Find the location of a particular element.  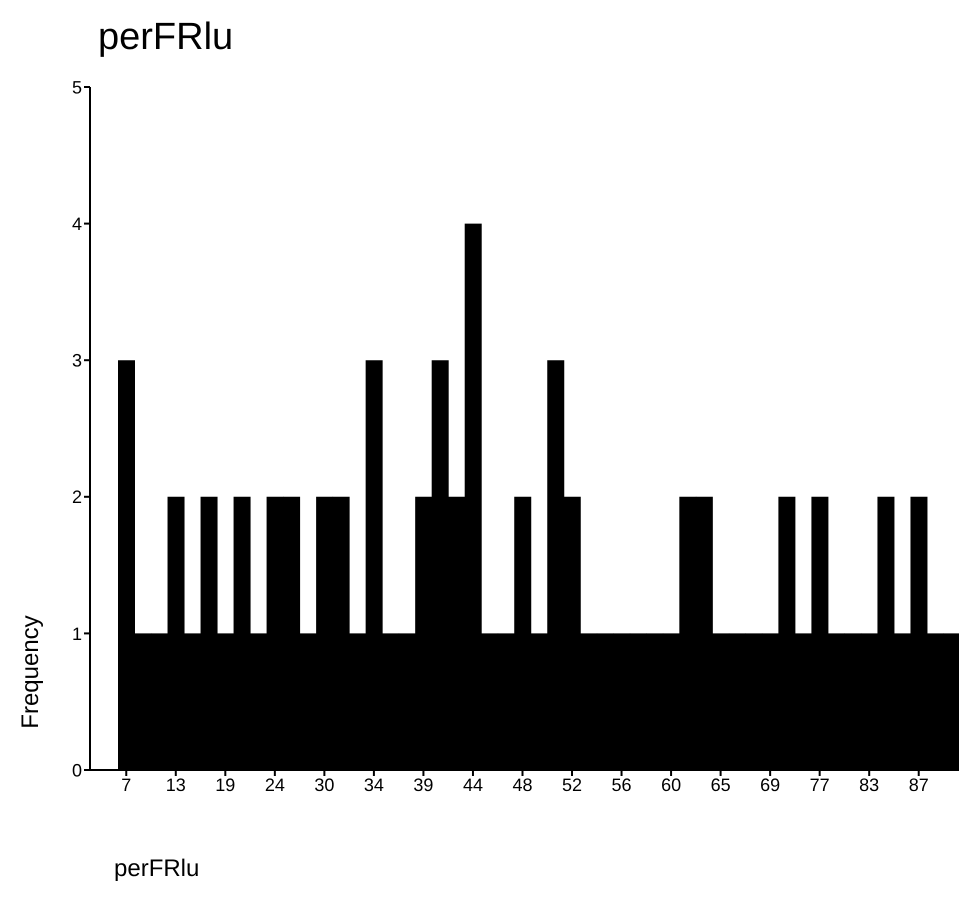

y-tick-label: 1 is located at coordinates (77, 634).